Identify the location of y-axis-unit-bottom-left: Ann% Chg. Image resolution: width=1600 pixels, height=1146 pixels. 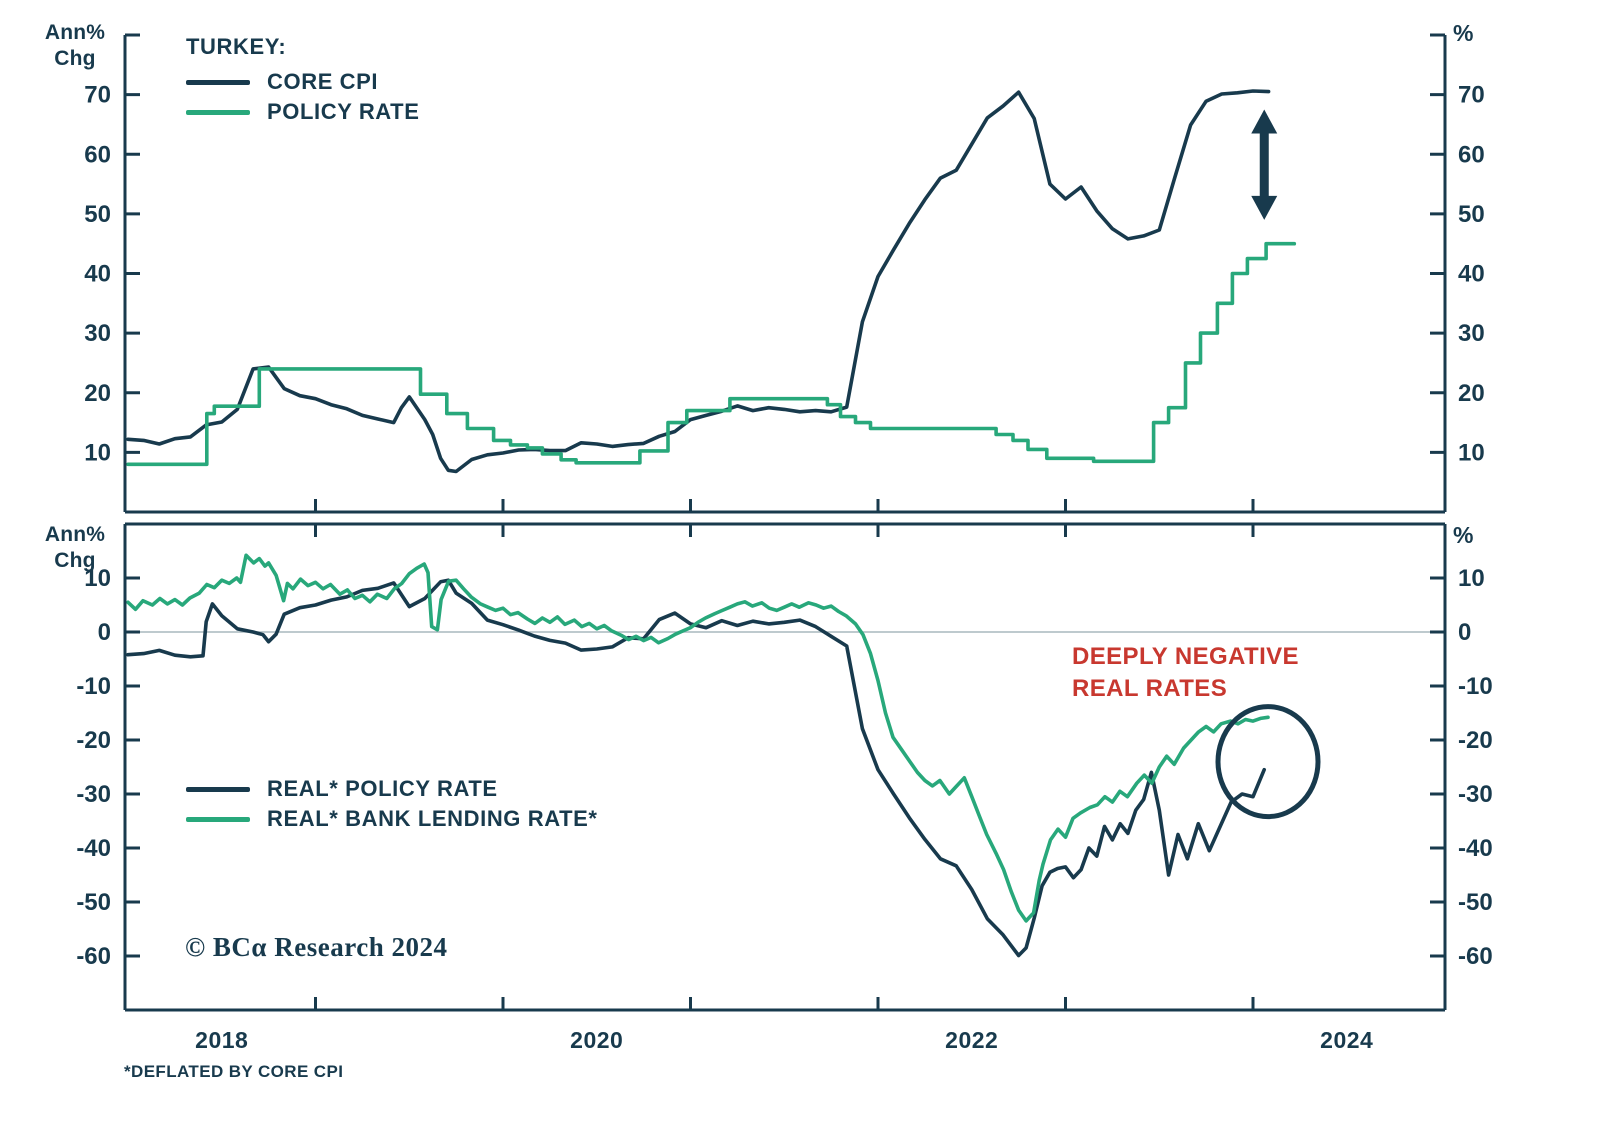
(75, 548).